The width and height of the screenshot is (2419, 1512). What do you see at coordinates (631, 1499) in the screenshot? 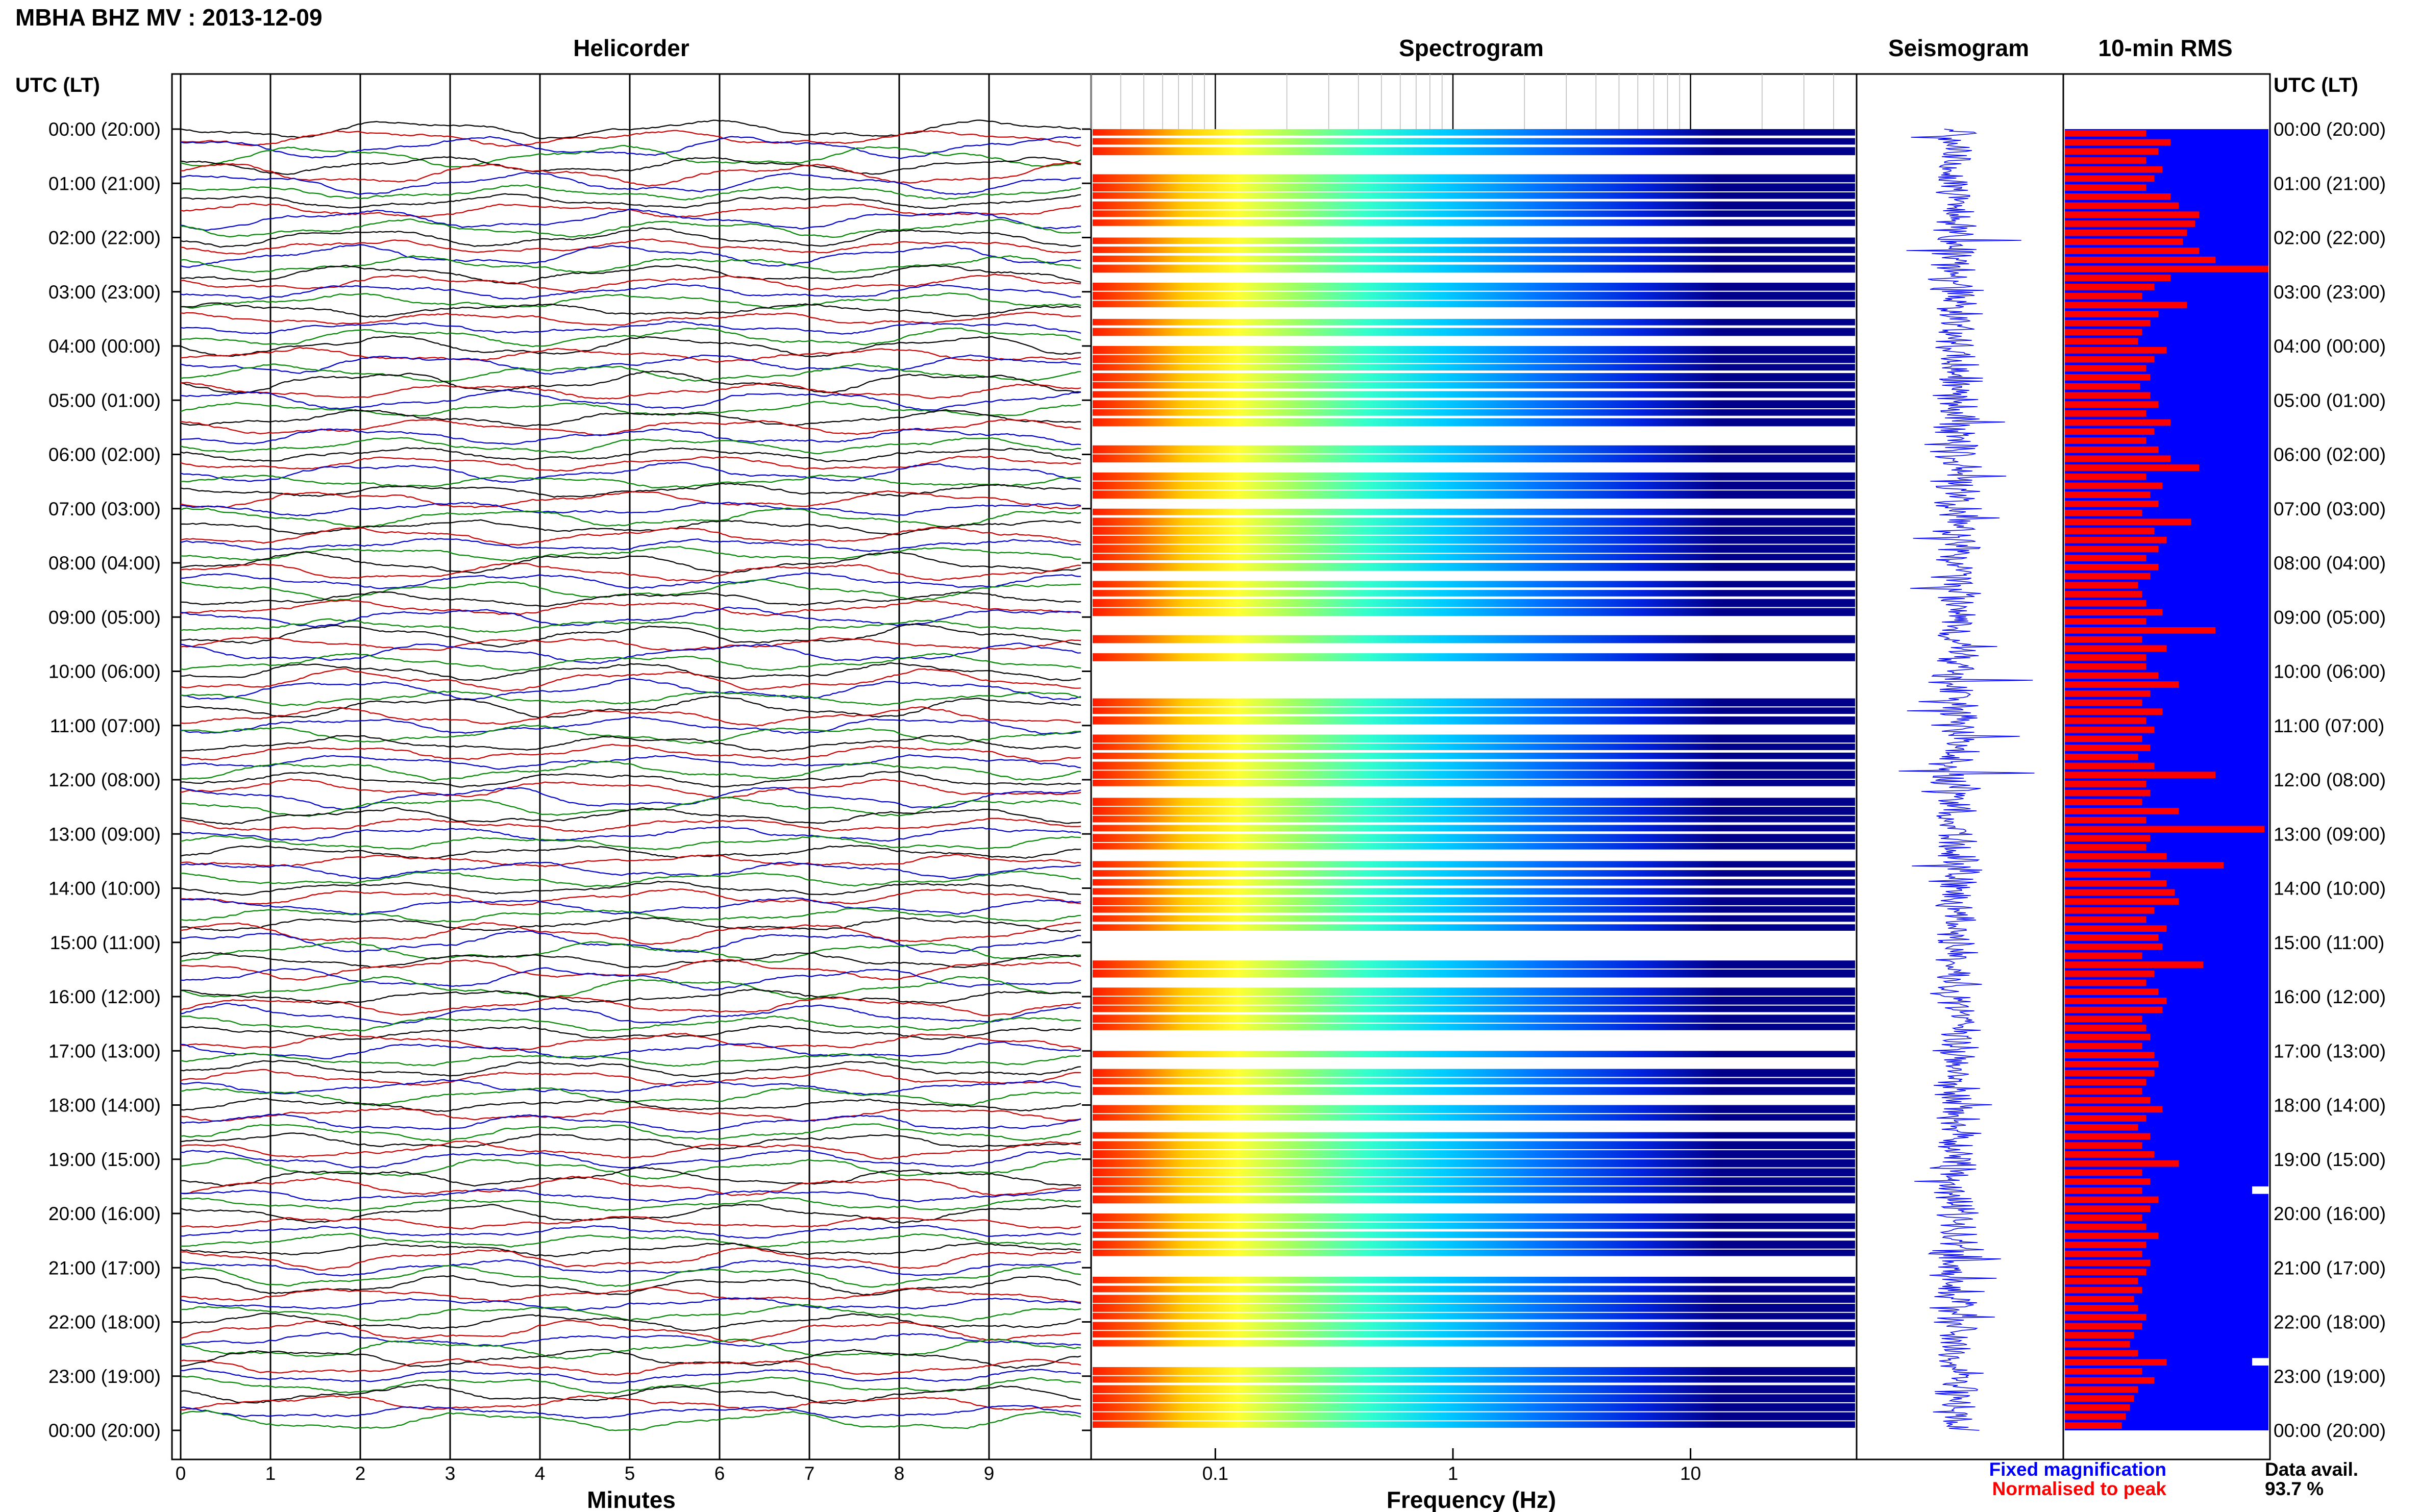
I see `helicorder-x-label: Minutes` at bounding box center [631, 1499].